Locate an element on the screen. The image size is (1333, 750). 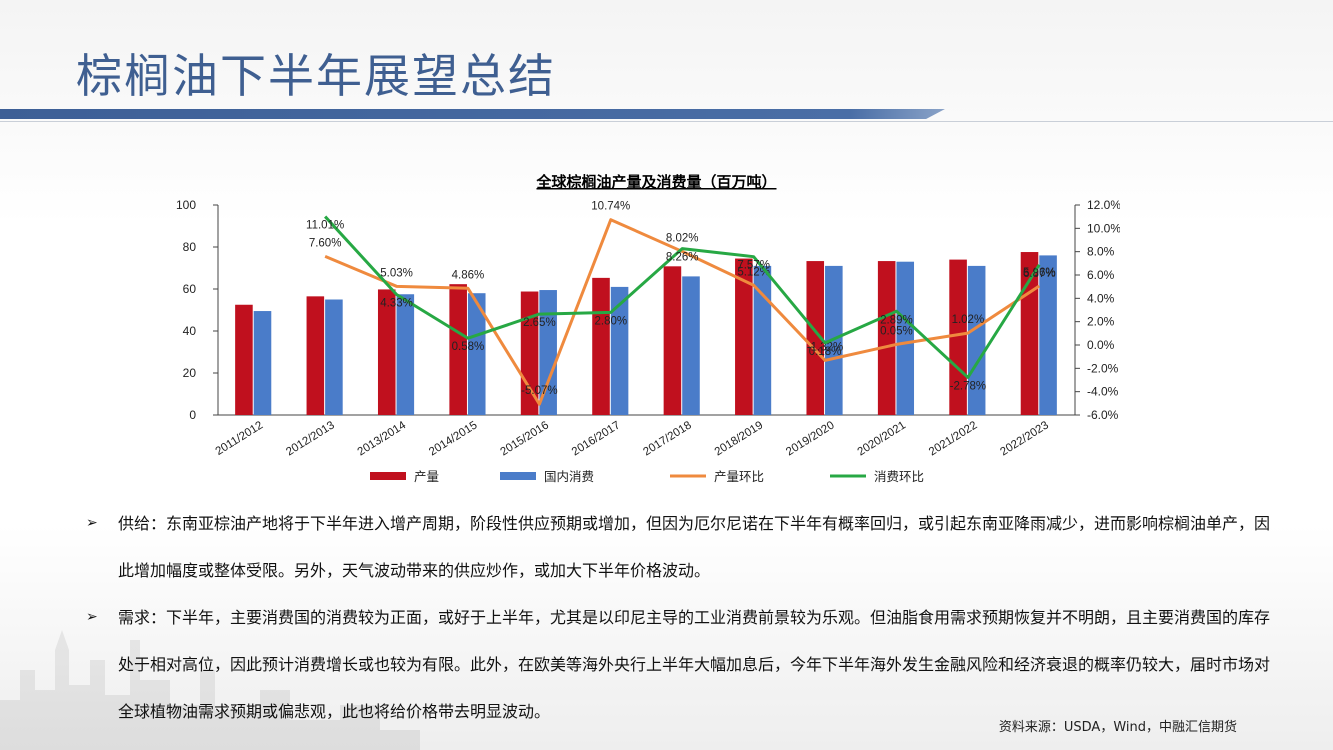
x-axis-tick-label: 2015/2016 is located at coordinates (524, 438).